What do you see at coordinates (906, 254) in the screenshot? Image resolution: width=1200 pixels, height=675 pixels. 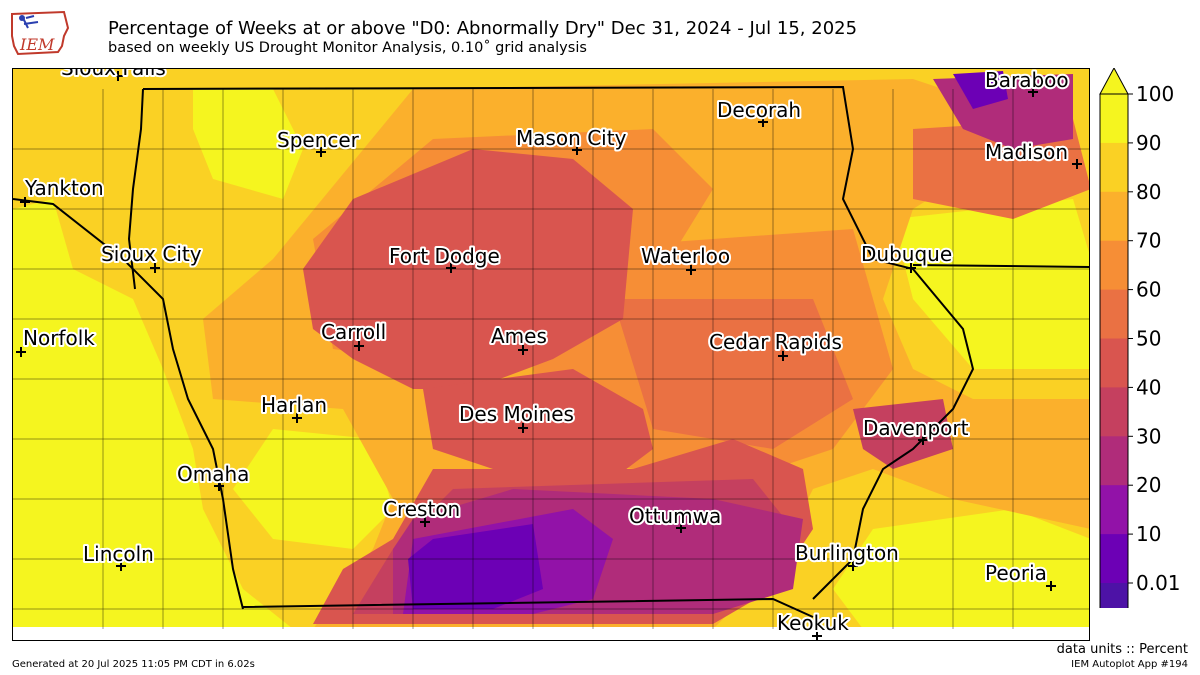 I see `city-label-dubuque: Dubuque` at bounding box center [906, 254].